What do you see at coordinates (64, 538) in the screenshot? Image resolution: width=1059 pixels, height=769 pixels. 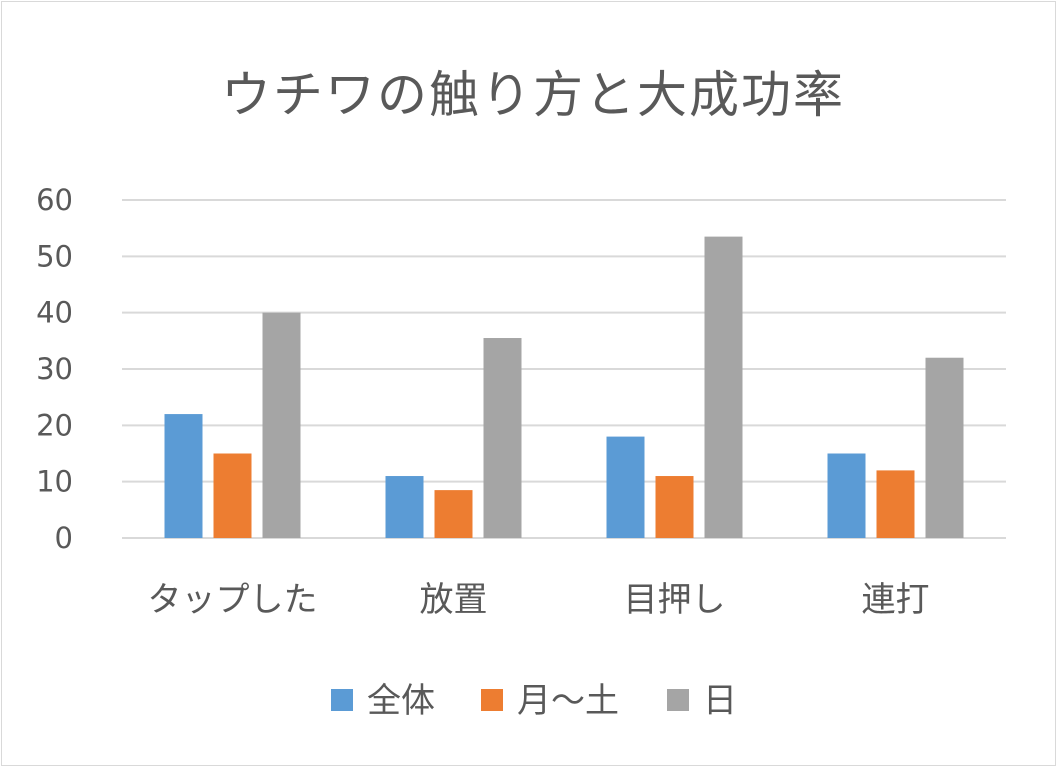 I see `y-tick-label: 0` at bounding box center [64, 538].